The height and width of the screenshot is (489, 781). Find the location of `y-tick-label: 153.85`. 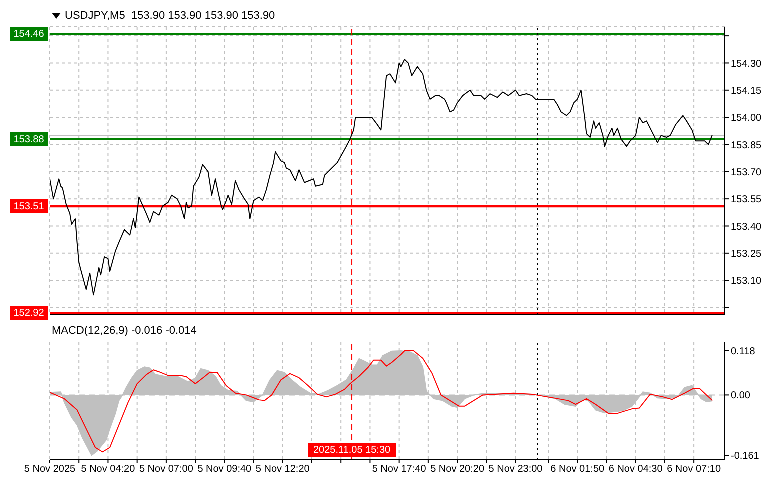

y-tick-label: 153.85 is located at coordinates (746, 146).